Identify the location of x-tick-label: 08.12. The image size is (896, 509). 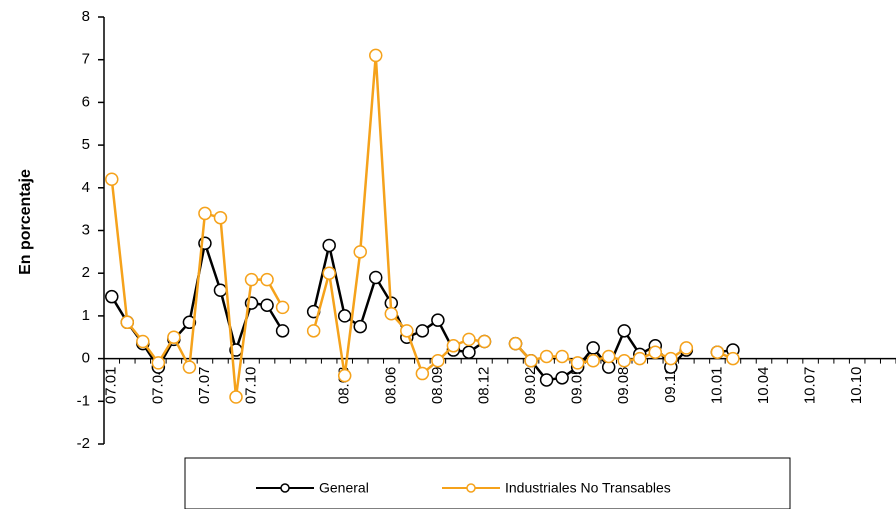
(483, 386).